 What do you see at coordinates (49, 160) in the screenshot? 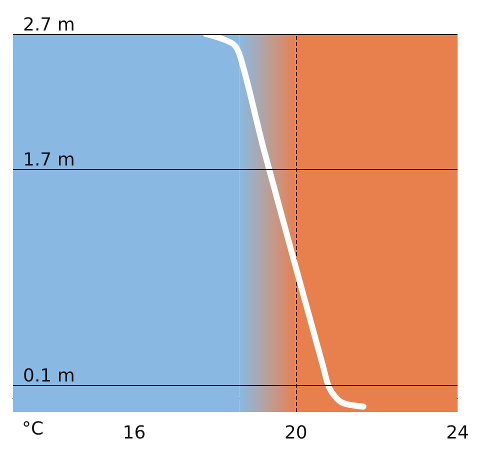
I see `y-tick-label: 1.7 m` at bounding box center [49, 160].